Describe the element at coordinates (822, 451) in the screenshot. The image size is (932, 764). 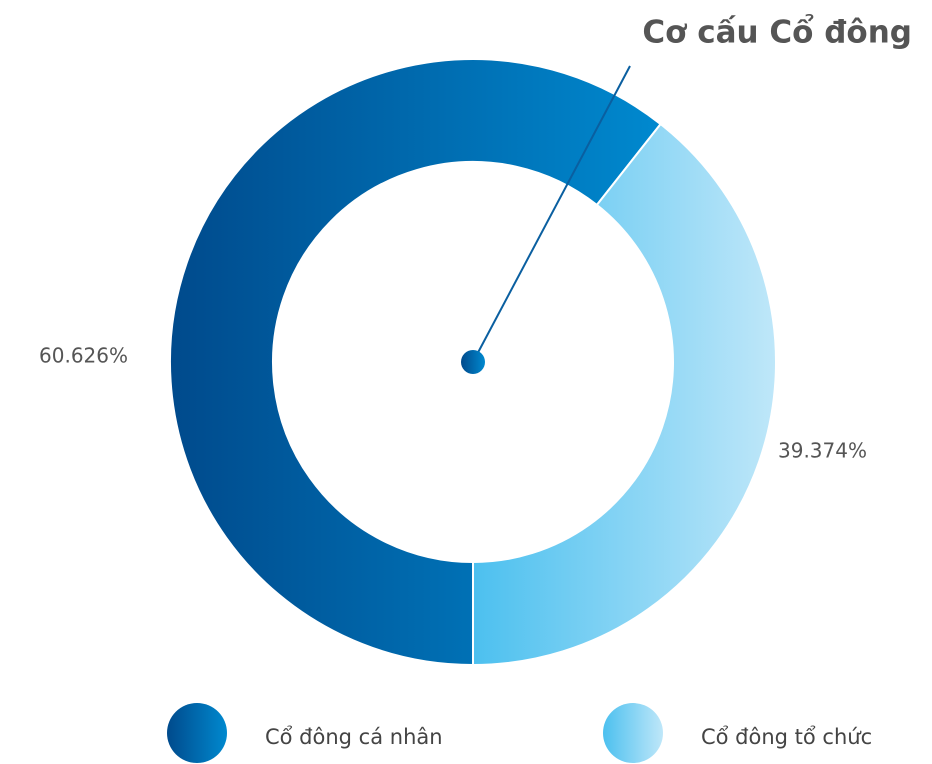
I see `value-label: 39.374%` at that location.